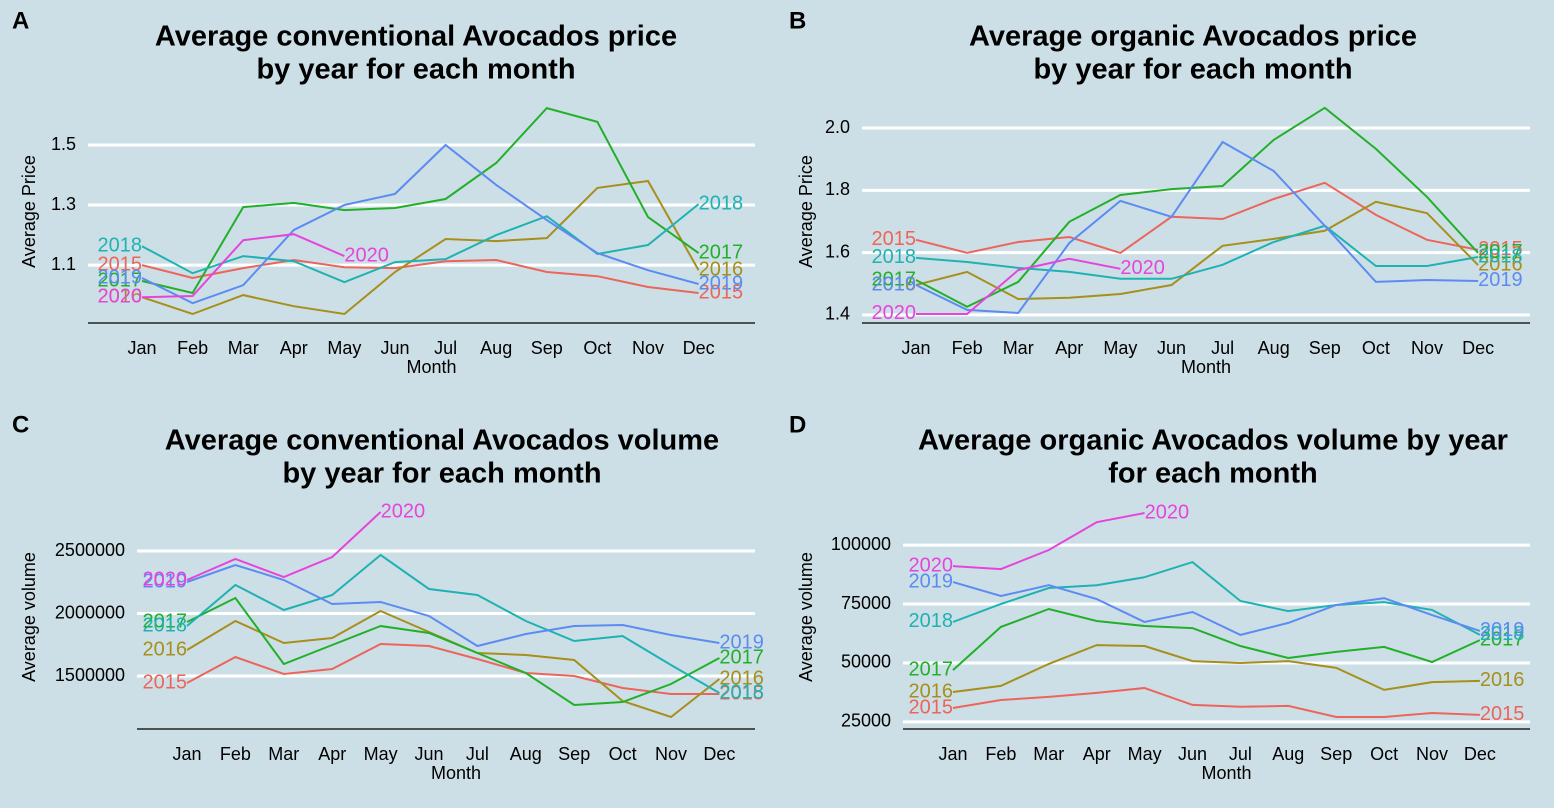 Image resolution: width=1554 pixels, height=808 pixels. Describe the element at coordinates (243, 348) in the screenshot. I see `x-tick-label: Mar` at that location.